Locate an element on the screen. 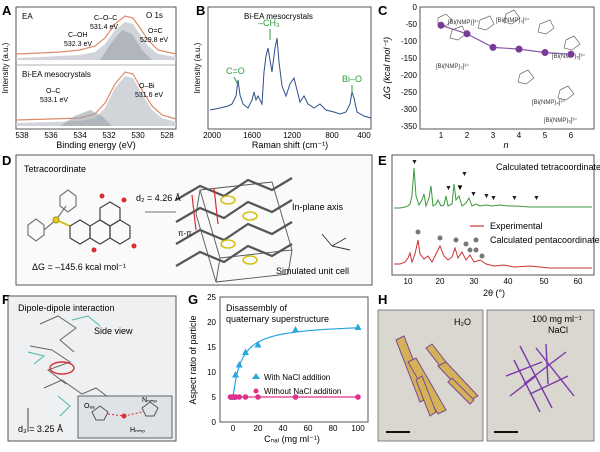 The width and height of the screenshot is (600, 452). aspect-title-line1: Disassembly of is located at coordinates (257, 308).